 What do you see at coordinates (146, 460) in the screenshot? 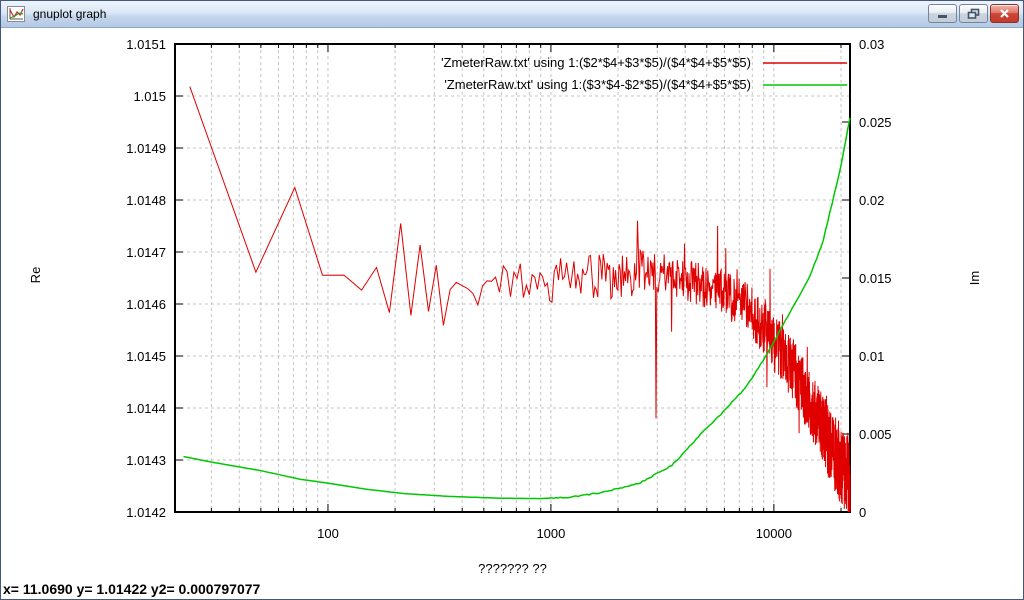
I see `y-tick-label: 1.0143` at bounding box center [146, 460].